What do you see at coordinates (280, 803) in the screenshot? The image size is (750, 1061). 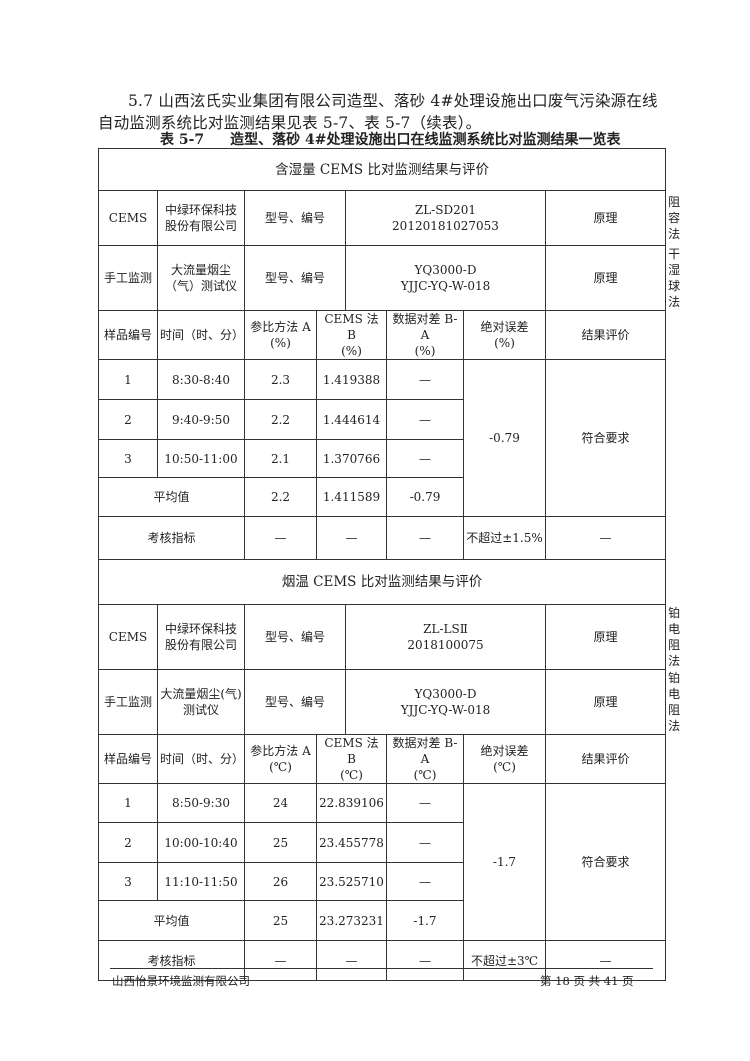 I see `reference-value: 24` at bounding box center [280, 803].